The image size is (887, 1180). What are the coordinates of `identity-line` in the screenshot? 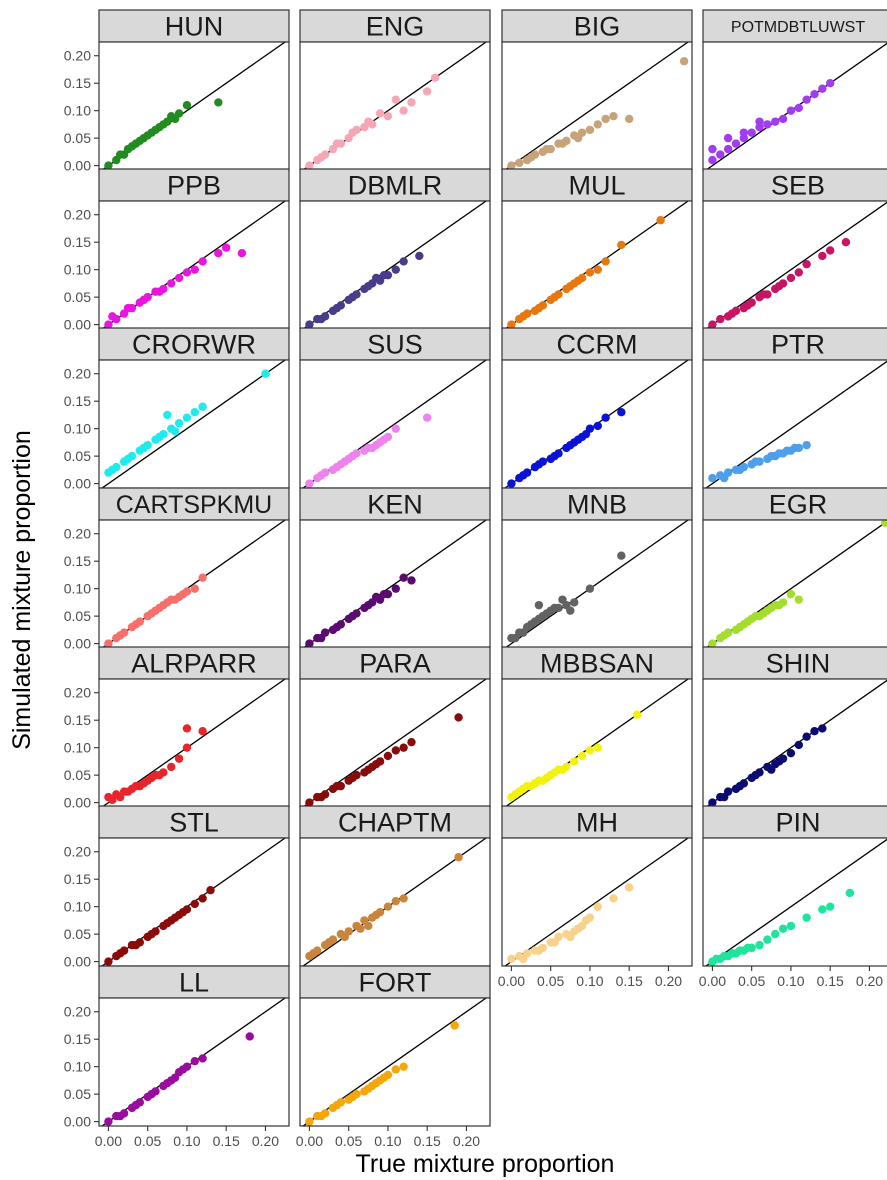 It's located at (597, 106).